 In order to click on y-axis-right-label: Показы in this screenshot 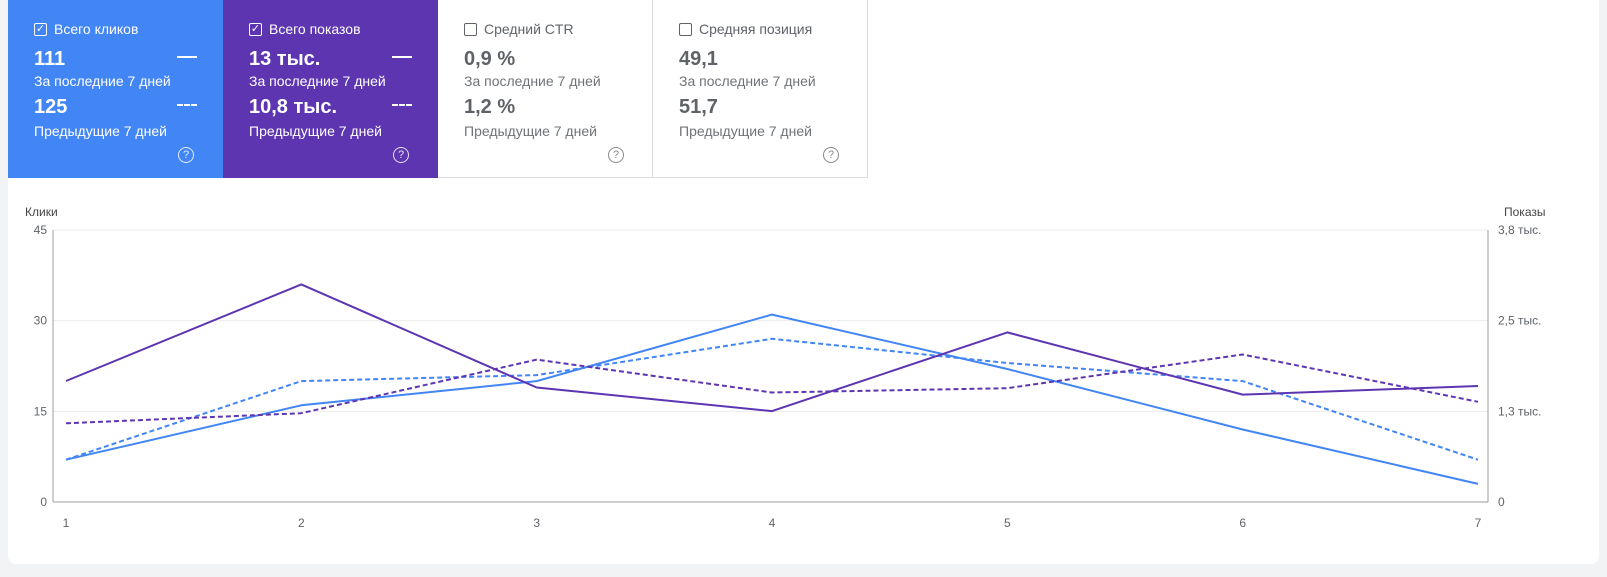, I will do `click(1525, 212)`.